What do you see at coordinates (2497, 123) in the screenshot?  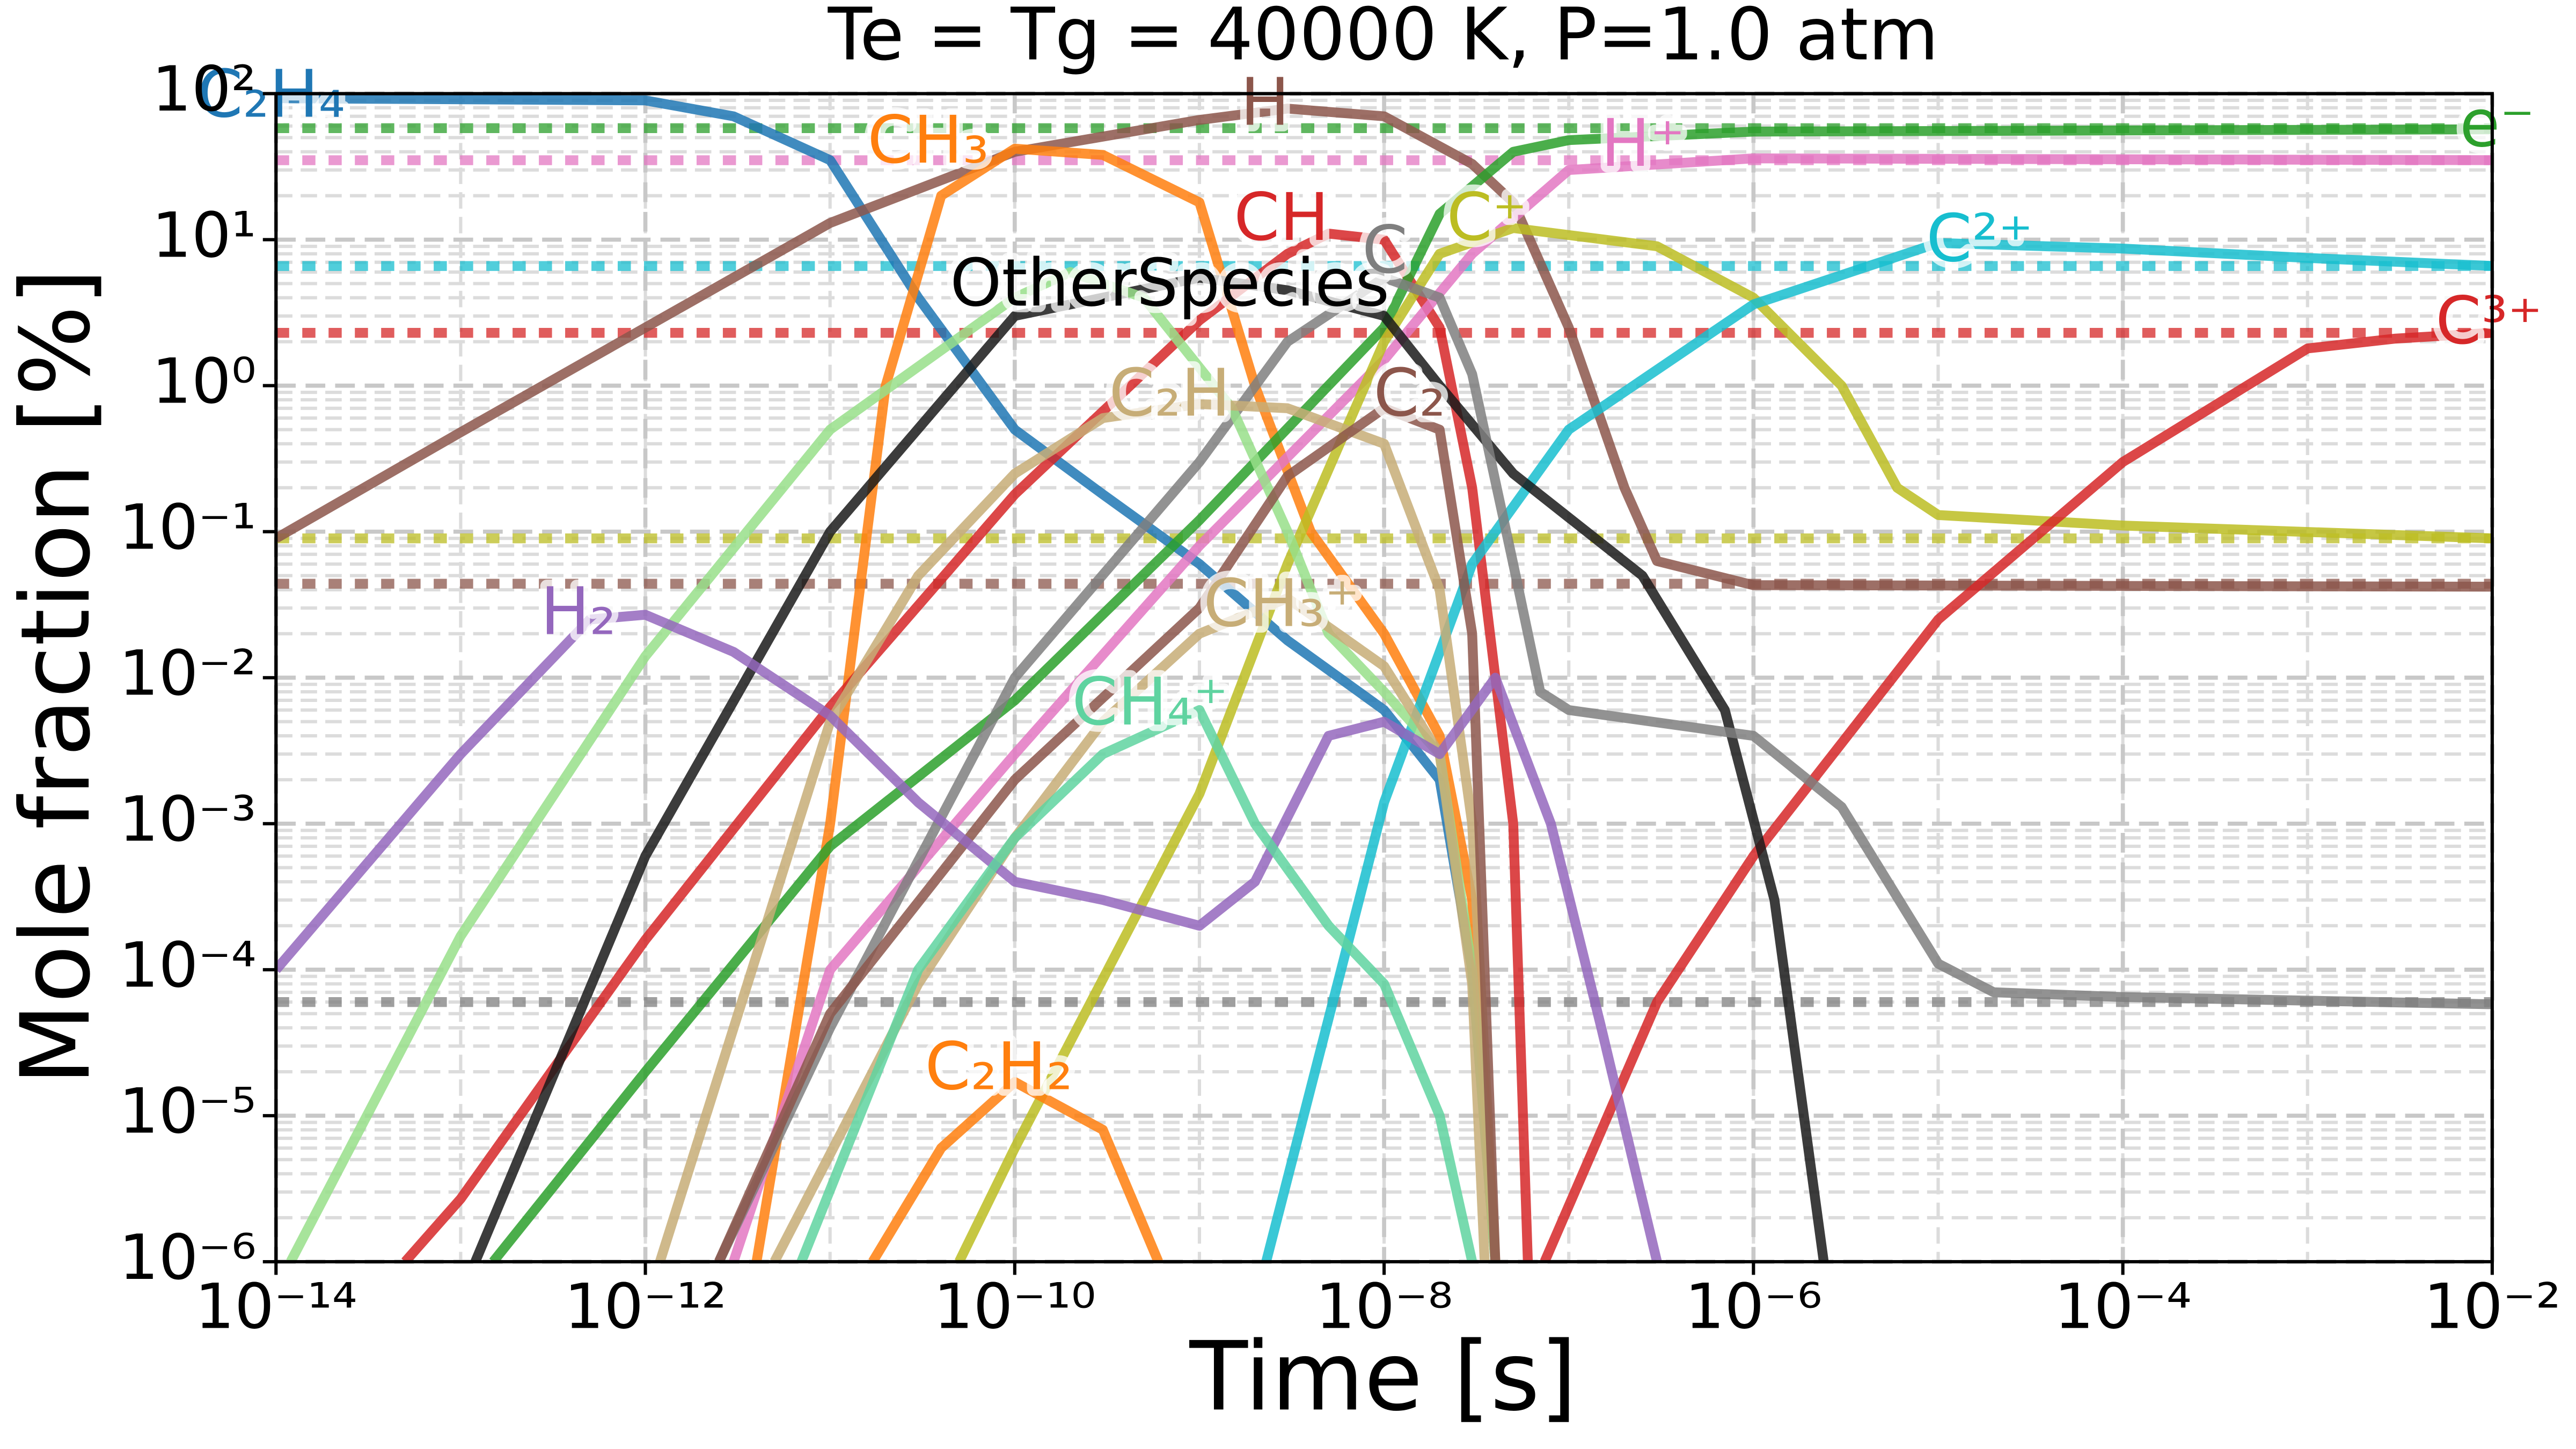 I see `series-label: e⁻` at bounding box center [2497, 123].